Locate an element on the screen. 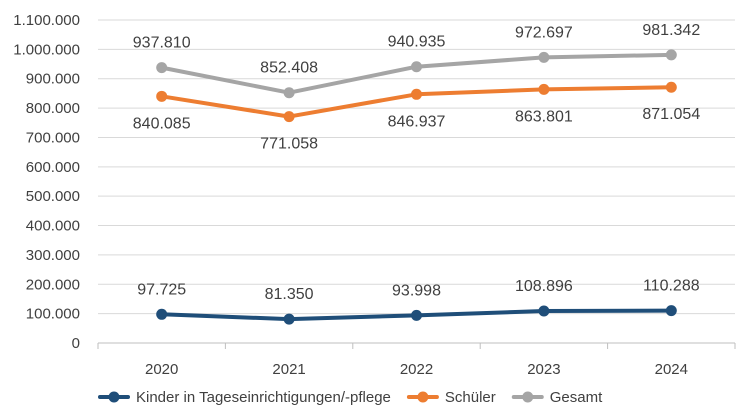  x-tick-label: 2023 is located at coordinates (543, 369).